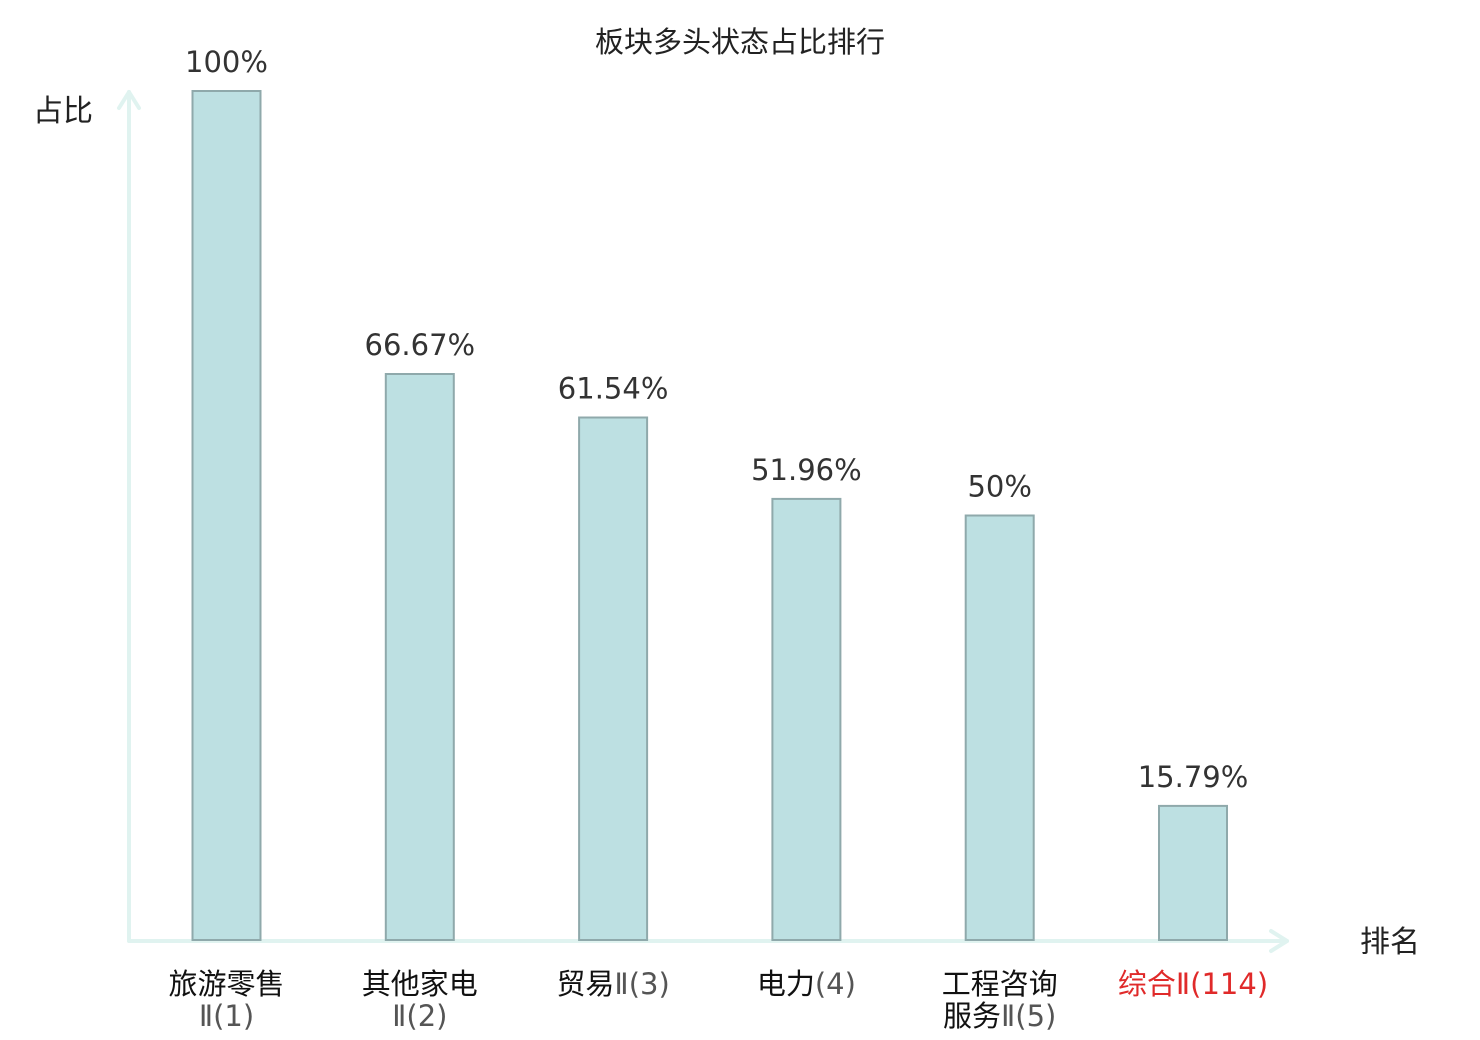 The width and height of the screenshot is (1480, 1040). What do you see at coordinates (1279, 941) in the screenshot?
I see `x-axis-arrow` at bounding box center [1279, 941].